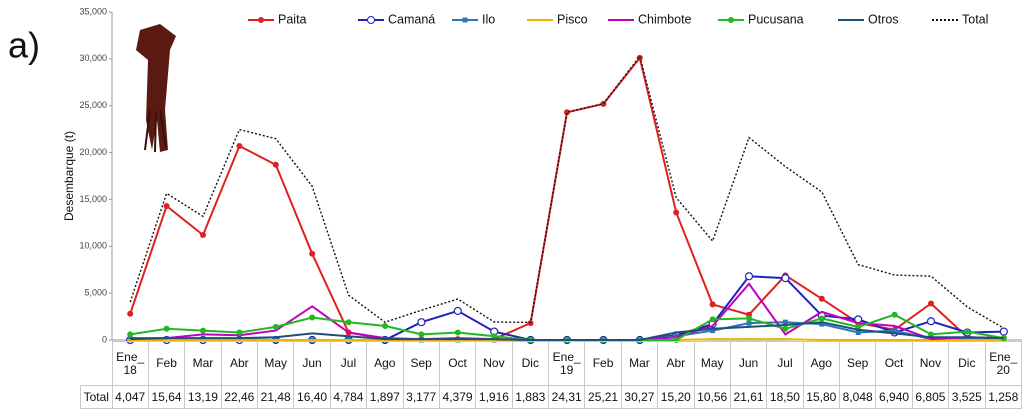 The height and width of the screenshot is (412, 1032). I want to click on total-value-label: 4,379, so click(457, 397).